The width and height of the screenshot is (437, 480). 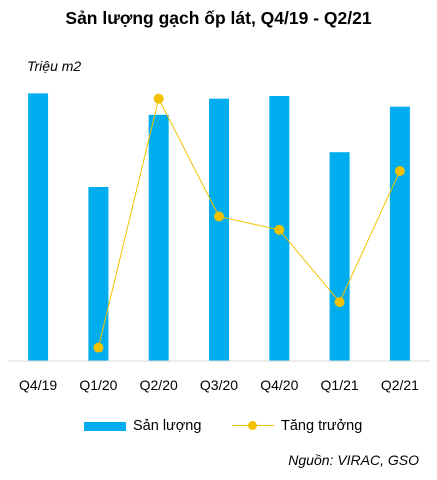 I want to click on x-tick-labels: Q4/19 Q1/20 Q2/20 Q3/20 Q4/20 Q1/21 Q2/21, so click(x=219, y=385).